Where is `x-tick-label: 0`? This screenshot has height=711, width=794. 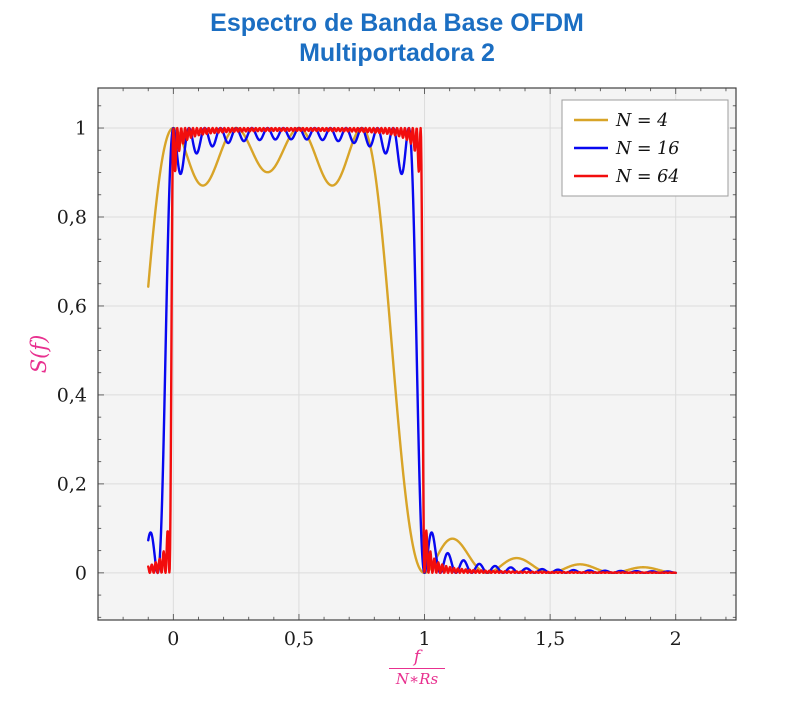 x-tick-label: 0 is located at coordinates (173, 639).